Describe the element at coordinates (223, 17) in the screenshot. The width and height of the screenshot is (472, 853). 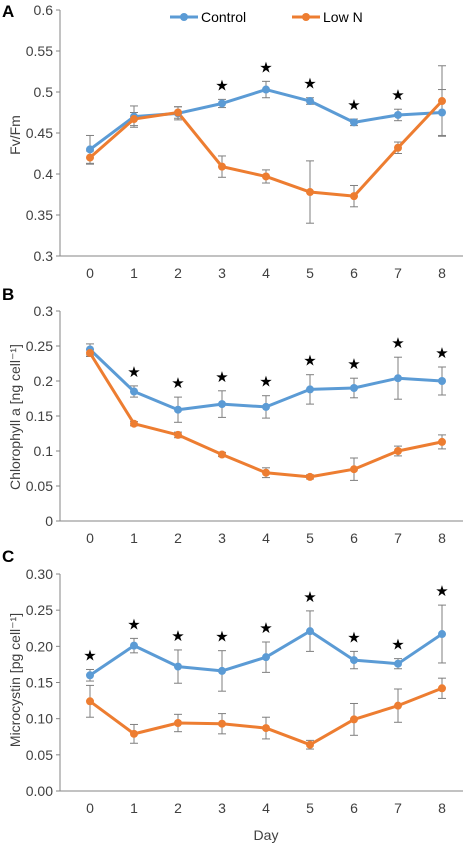
I see `legend-label-control: Control` at that location.